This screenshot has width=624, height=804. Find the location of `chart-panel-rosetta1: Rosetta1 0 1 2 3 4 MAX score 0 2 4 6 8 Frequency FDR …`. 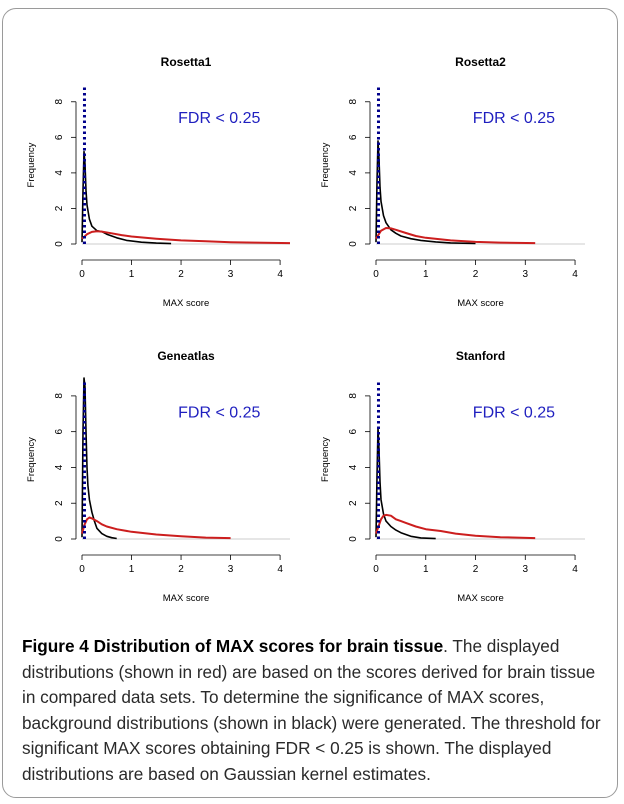

chart-panel-rosetta1: Rosetta1 0 1 2 3 4 MAX score 0 2 4 6 8 Frequency FDR … is located at coordinates (158, 182).